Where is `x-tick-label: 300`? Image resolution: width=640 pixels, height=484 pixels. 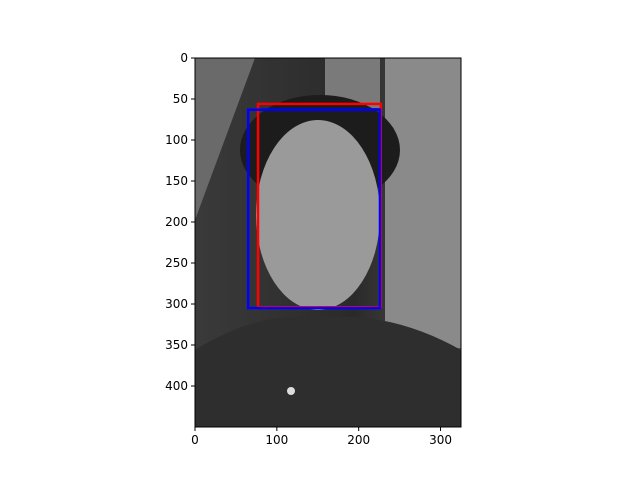 x-tick-label: 300 is located at coordinates (440, 440).